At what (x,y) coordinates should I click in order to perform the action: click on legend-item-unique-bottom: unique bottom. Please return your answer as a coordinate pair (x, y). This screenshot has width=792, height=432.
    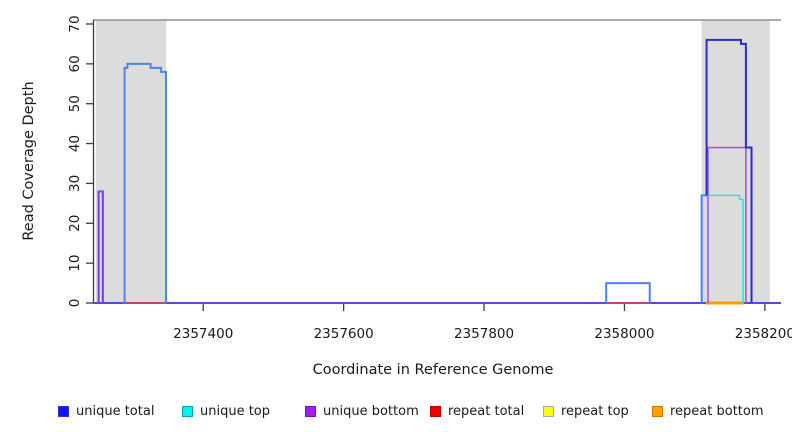
    Looking at the image, I should click on (362, 411).